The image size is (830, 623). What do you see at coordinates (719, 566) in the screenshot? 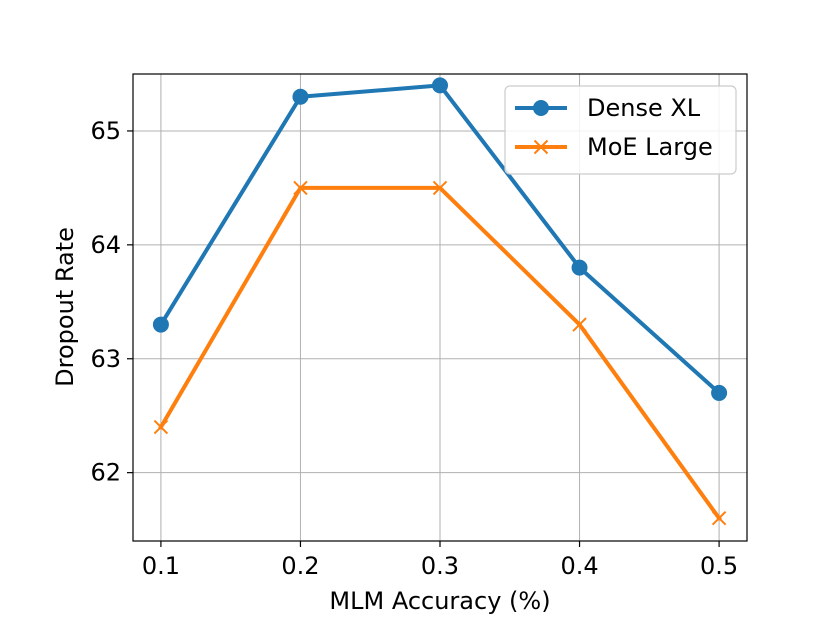
I see `x-tick-label: 0.5` at bounding box center [719, 566].